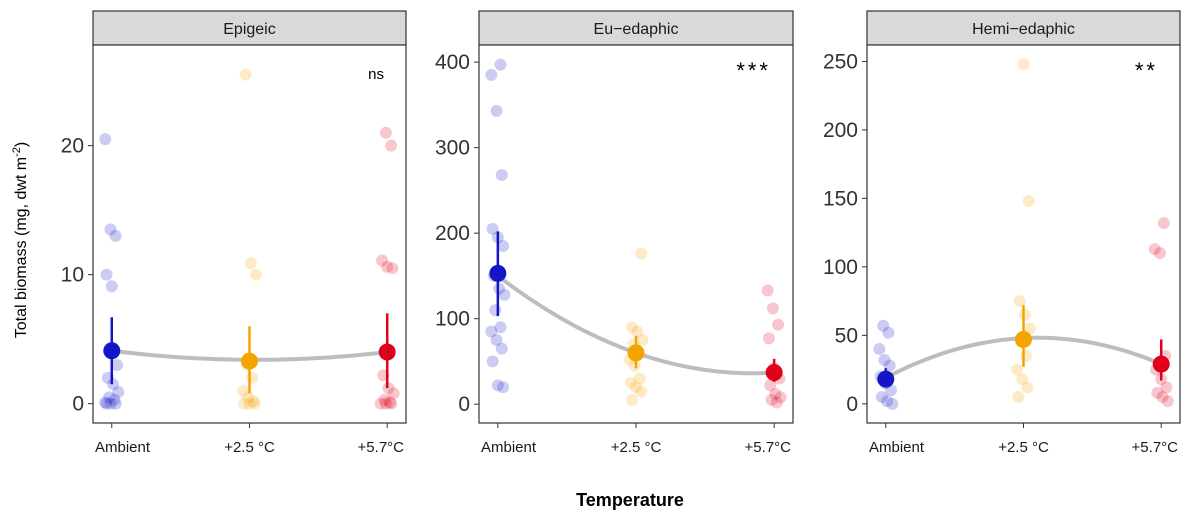 The image size is (1191, 522). I want to click on facet-strip-label: Epigeic, so click(249, 29).